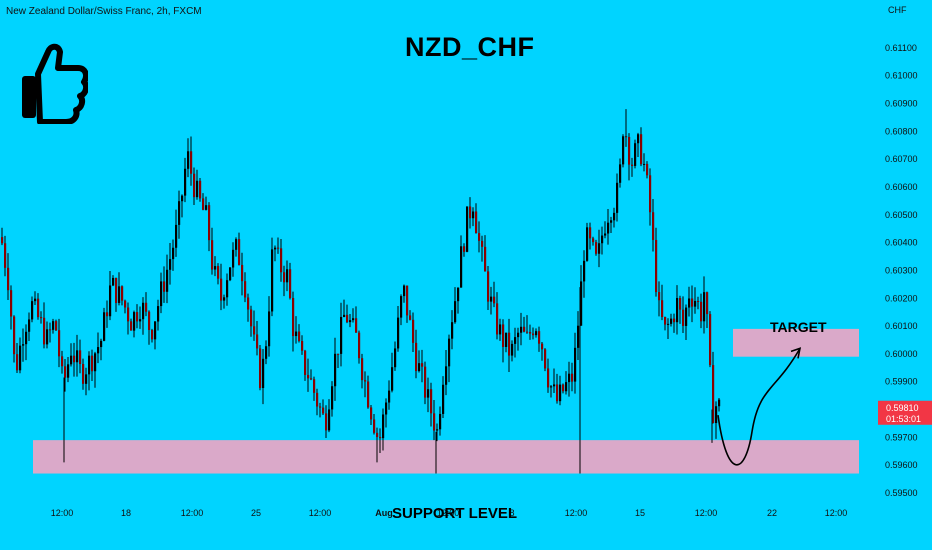 This screenshot has width=932, height=550. I want to click on y-axis-currency-label: CHF, so click(897, 10).